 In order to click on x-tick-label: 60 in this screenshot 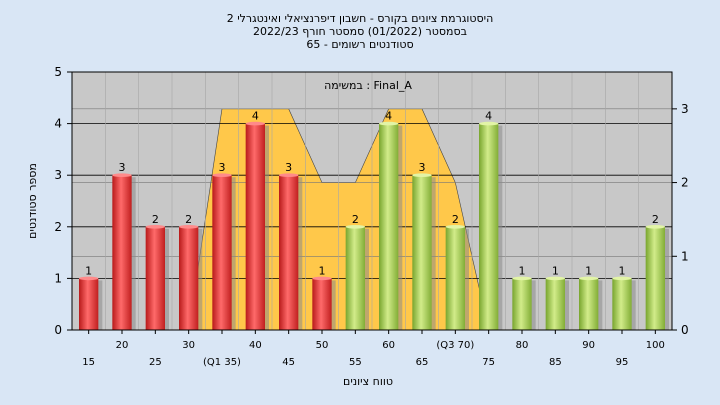, I will do `click(388, 345)`.